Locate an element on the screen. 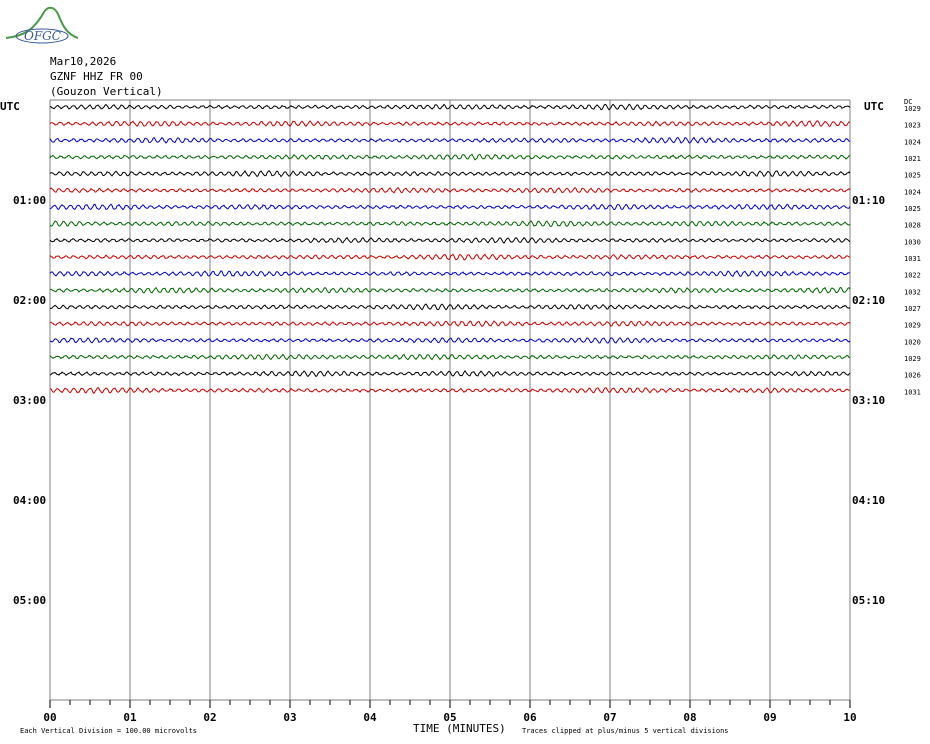  right-hour-label: 03:10 is located at coordinates (868, 400).